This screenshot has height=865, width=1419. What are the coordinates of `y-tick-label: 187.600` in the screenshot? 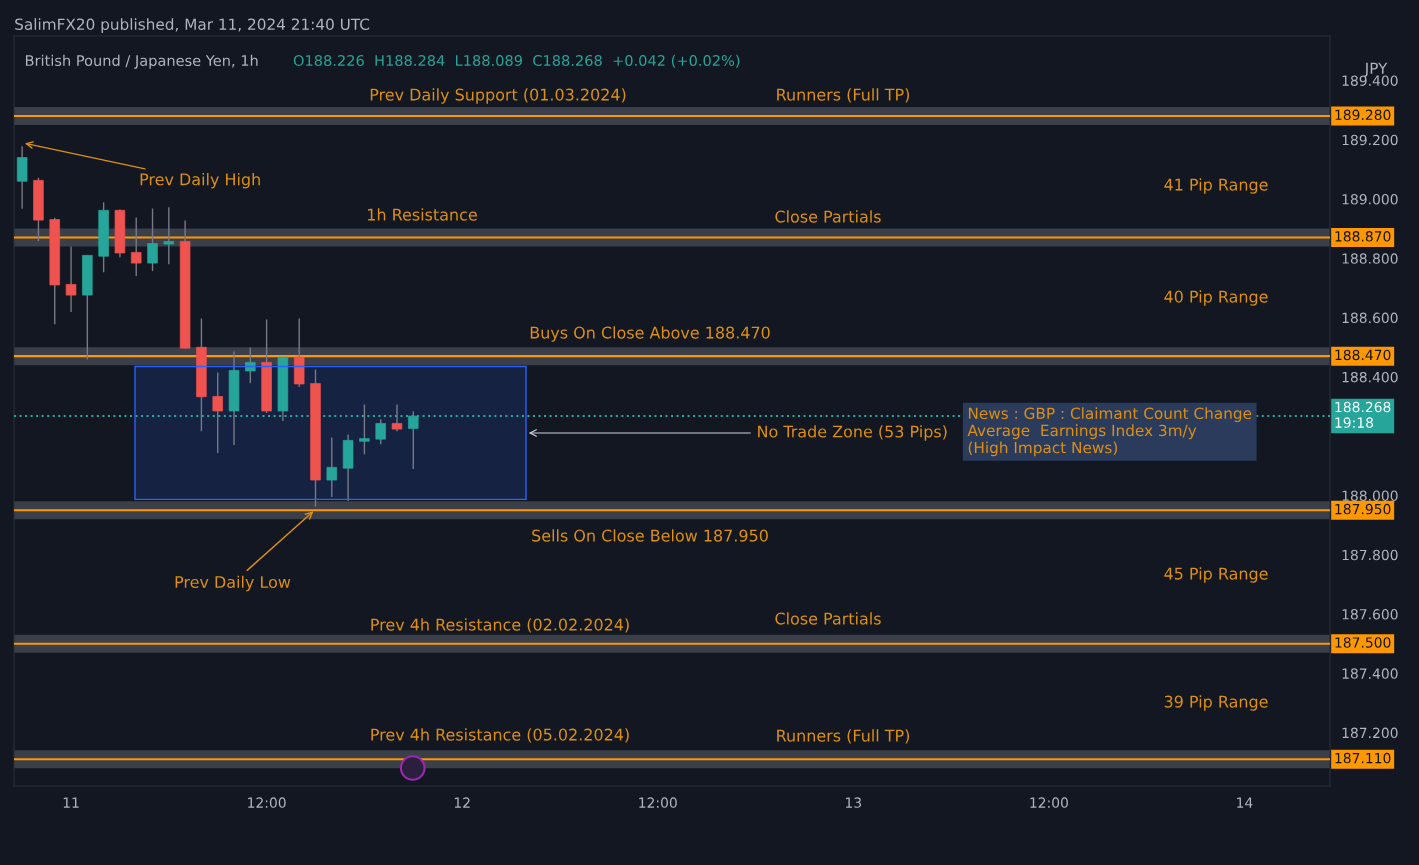 It's located at (1370, 614).